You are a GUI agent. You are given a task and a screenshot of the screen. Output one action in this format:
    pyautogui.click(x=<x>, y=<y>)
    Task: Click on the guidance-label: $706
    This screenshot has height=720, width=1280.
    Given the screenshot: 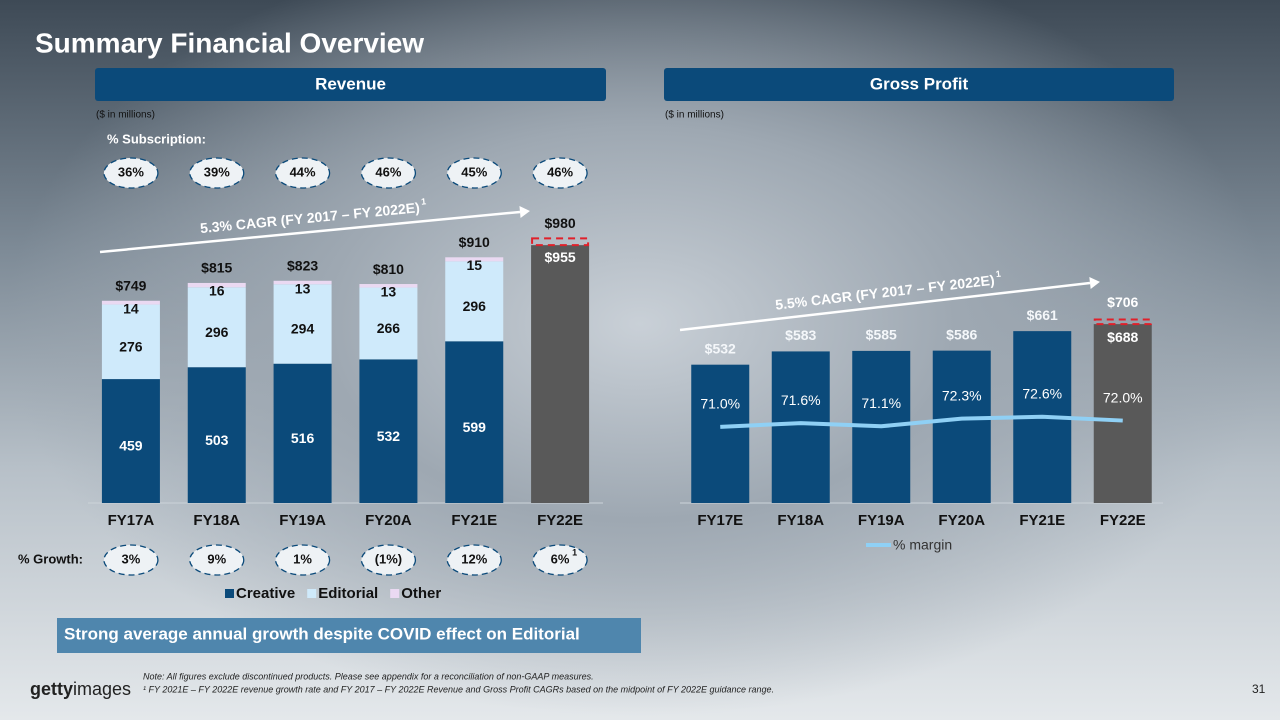 What is the action you would take?
    pyautogui.click(x=1122, y=302)
    